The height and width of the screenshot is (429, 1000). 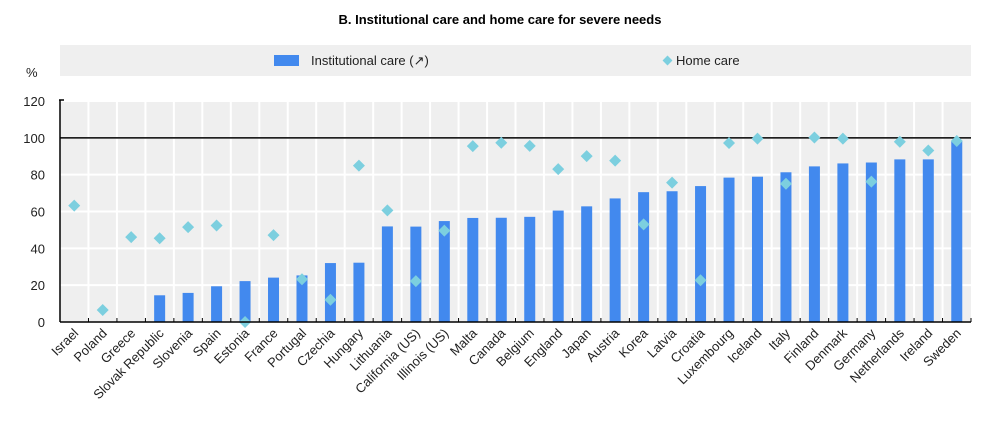 I want to click on legend-item-home-care: Home care, so click(x=701, y=60).